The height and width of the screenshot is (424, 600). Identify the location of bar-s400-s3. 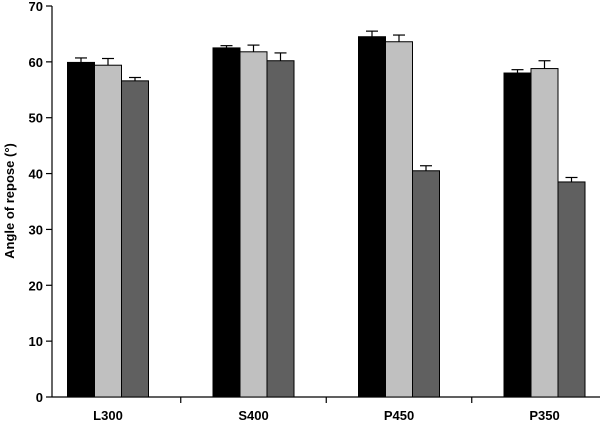
(280, 229).